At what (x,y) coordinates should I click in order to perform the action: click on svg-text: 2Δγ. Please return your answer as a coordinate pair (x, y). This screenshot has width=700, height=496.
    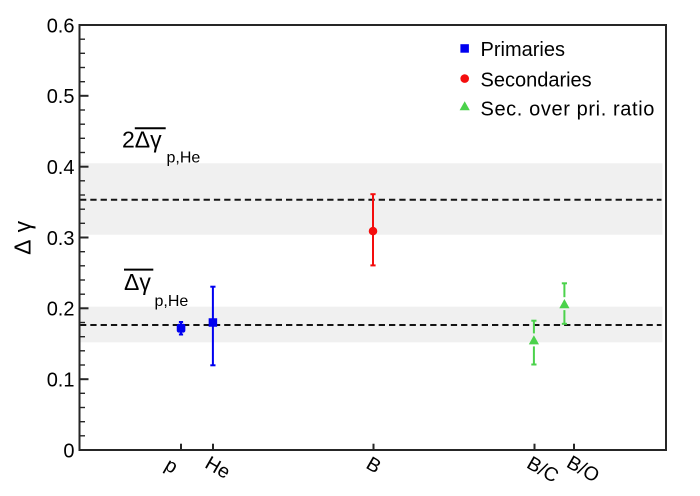
    Looking at the image, I should click on (142, 140).